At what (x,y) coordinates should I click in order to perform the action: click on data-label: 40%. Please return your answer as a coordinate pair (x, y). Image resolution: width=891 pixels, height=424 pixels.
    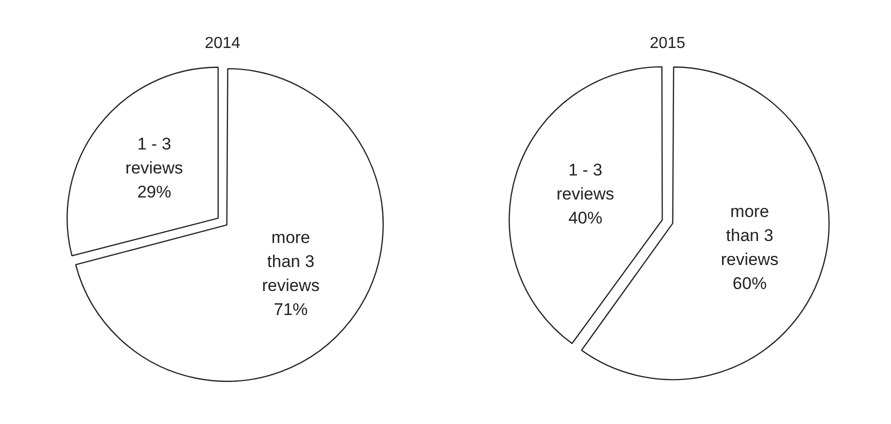
    Looking at the image, I should click on (585, 218).